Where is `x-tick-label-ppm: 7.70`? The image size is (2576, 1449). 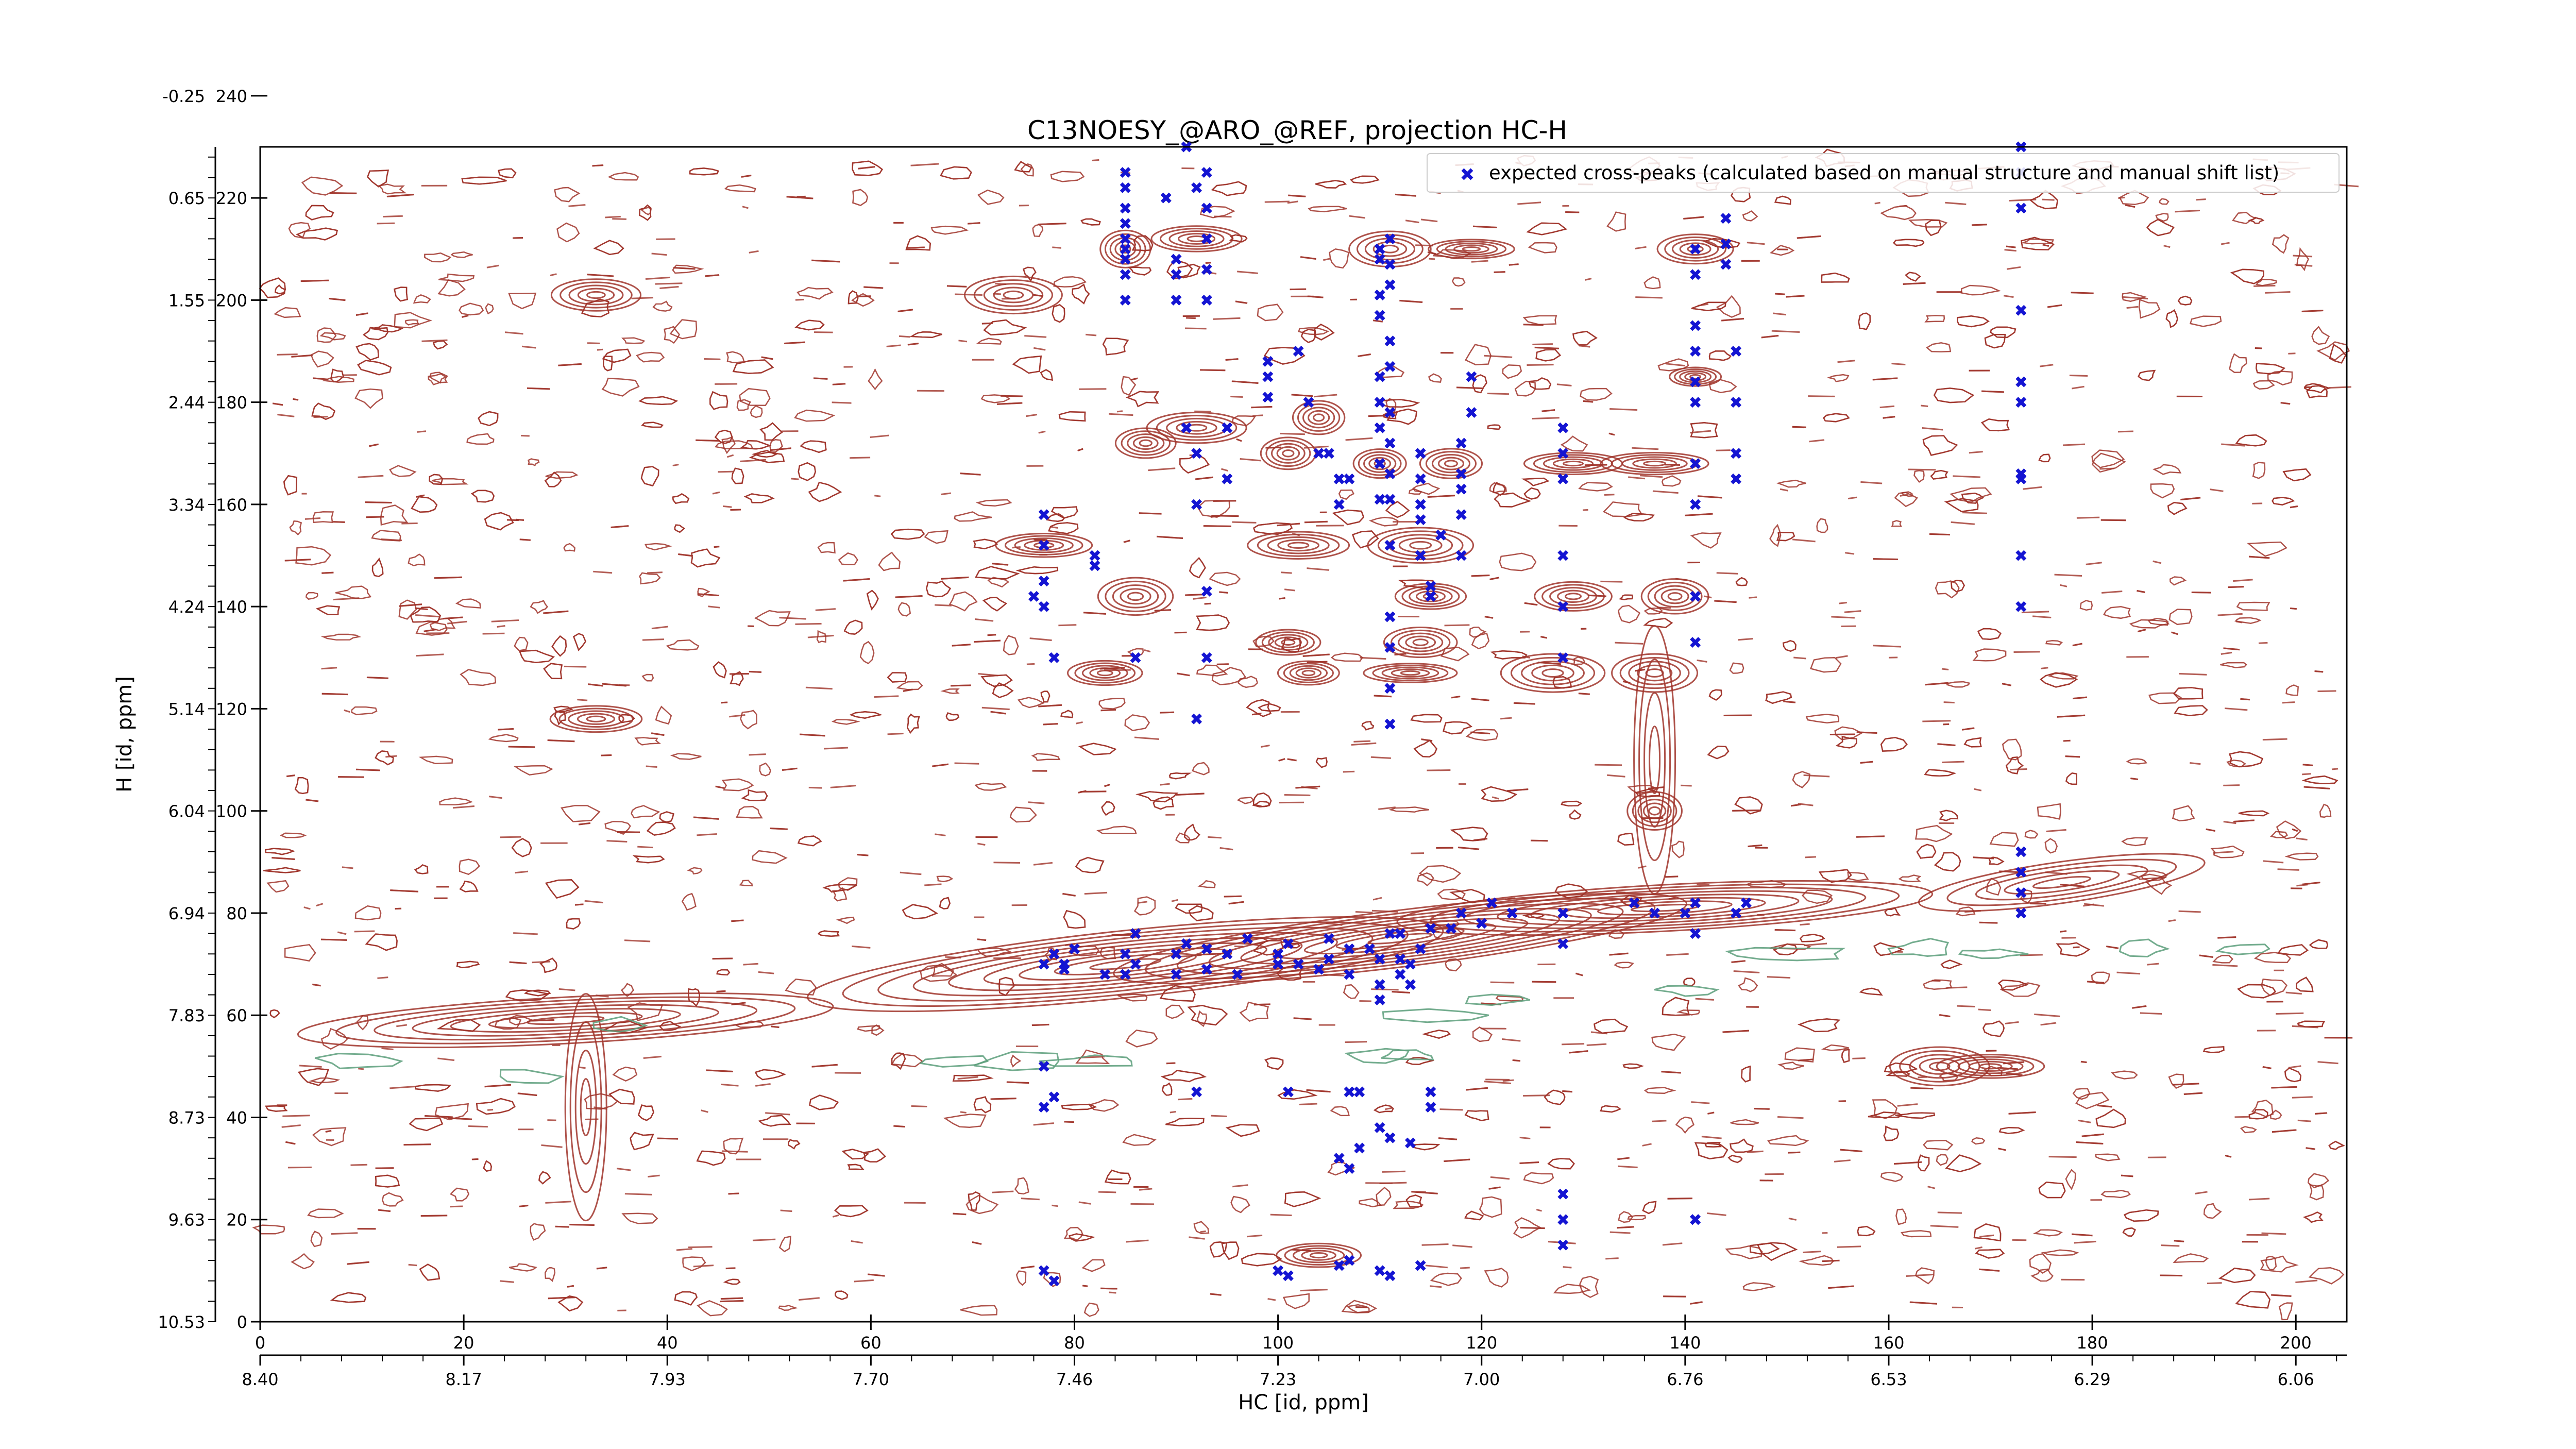
x-tick-label-ppm: 7.70 is located at coordinates (871, 1379).